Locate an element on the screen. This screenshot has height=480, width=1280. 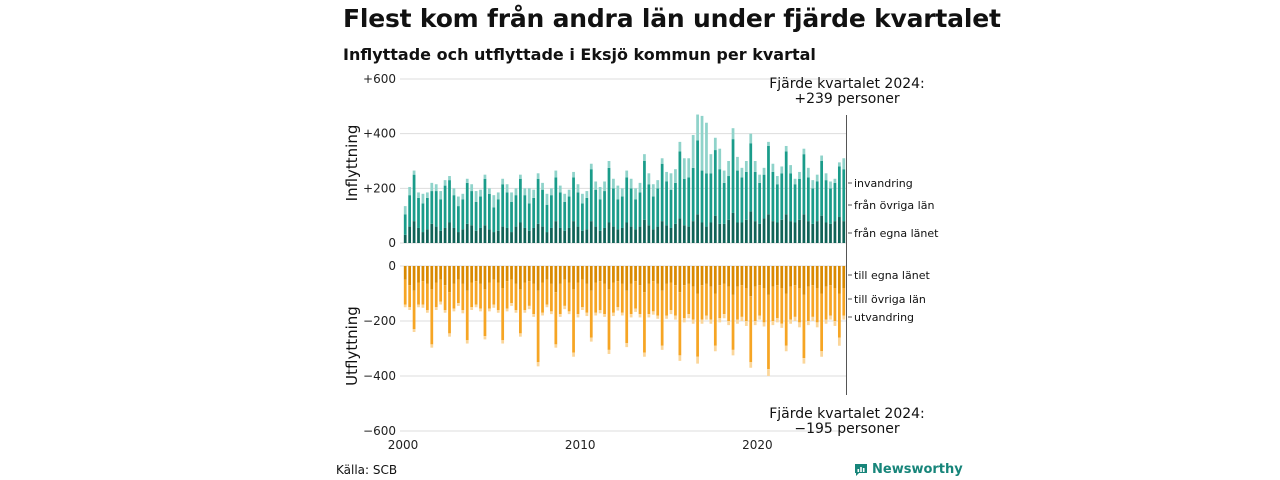
newsworthy-logo: Newsworthy is located at coordinates (908, 469).